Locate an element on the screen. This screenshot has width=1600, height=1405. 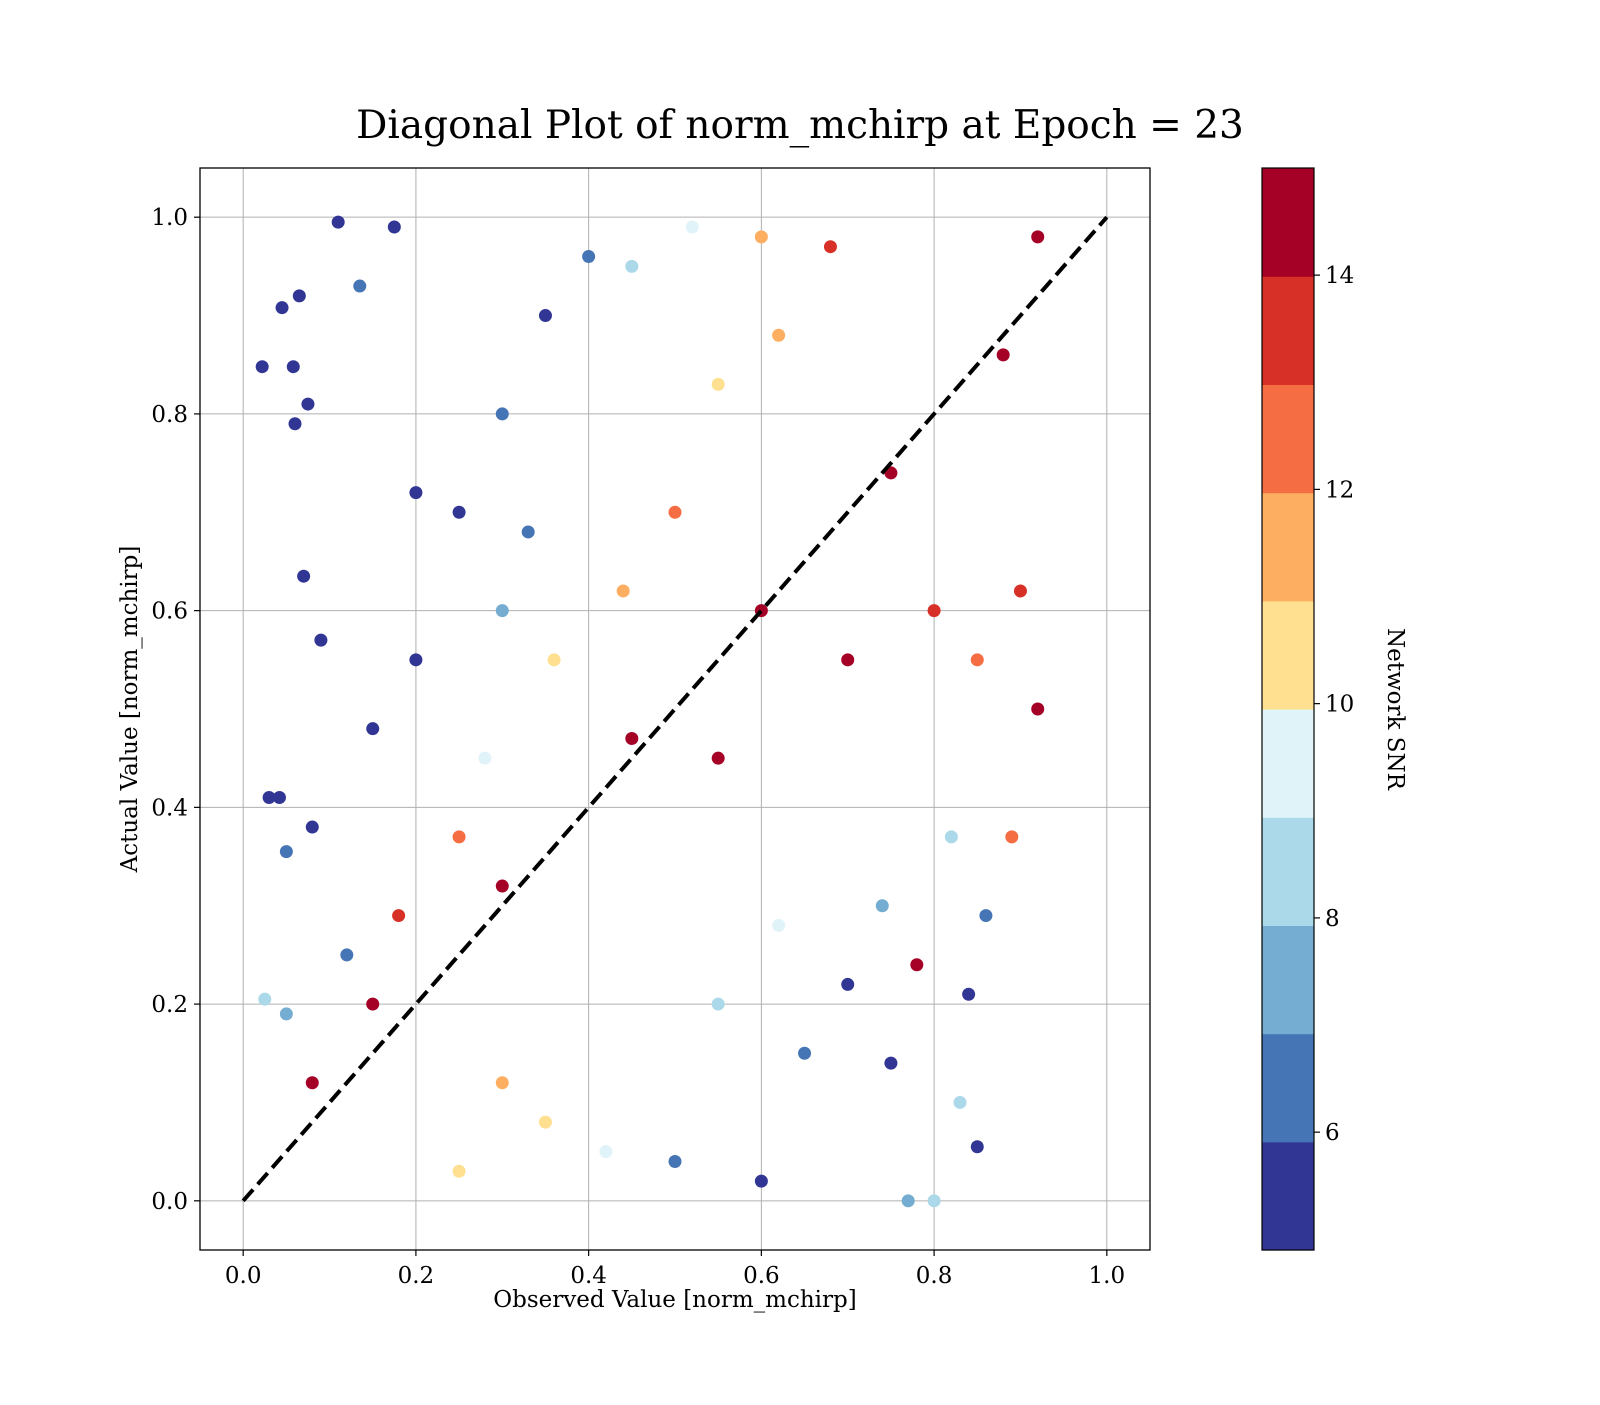
y-tick-label-0: 0.0 is located at coordinates (169, 1202).